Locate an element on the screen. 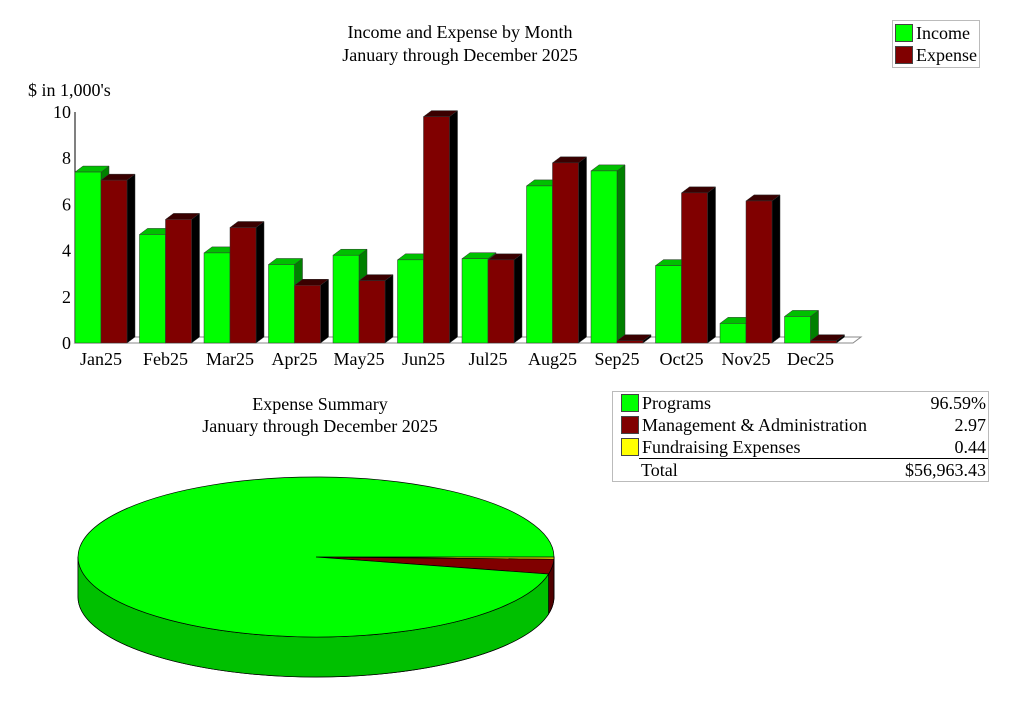 This screenshot has width=1024, height=714. x-tick-label: Jan25 is located at coordinates (101, 359).